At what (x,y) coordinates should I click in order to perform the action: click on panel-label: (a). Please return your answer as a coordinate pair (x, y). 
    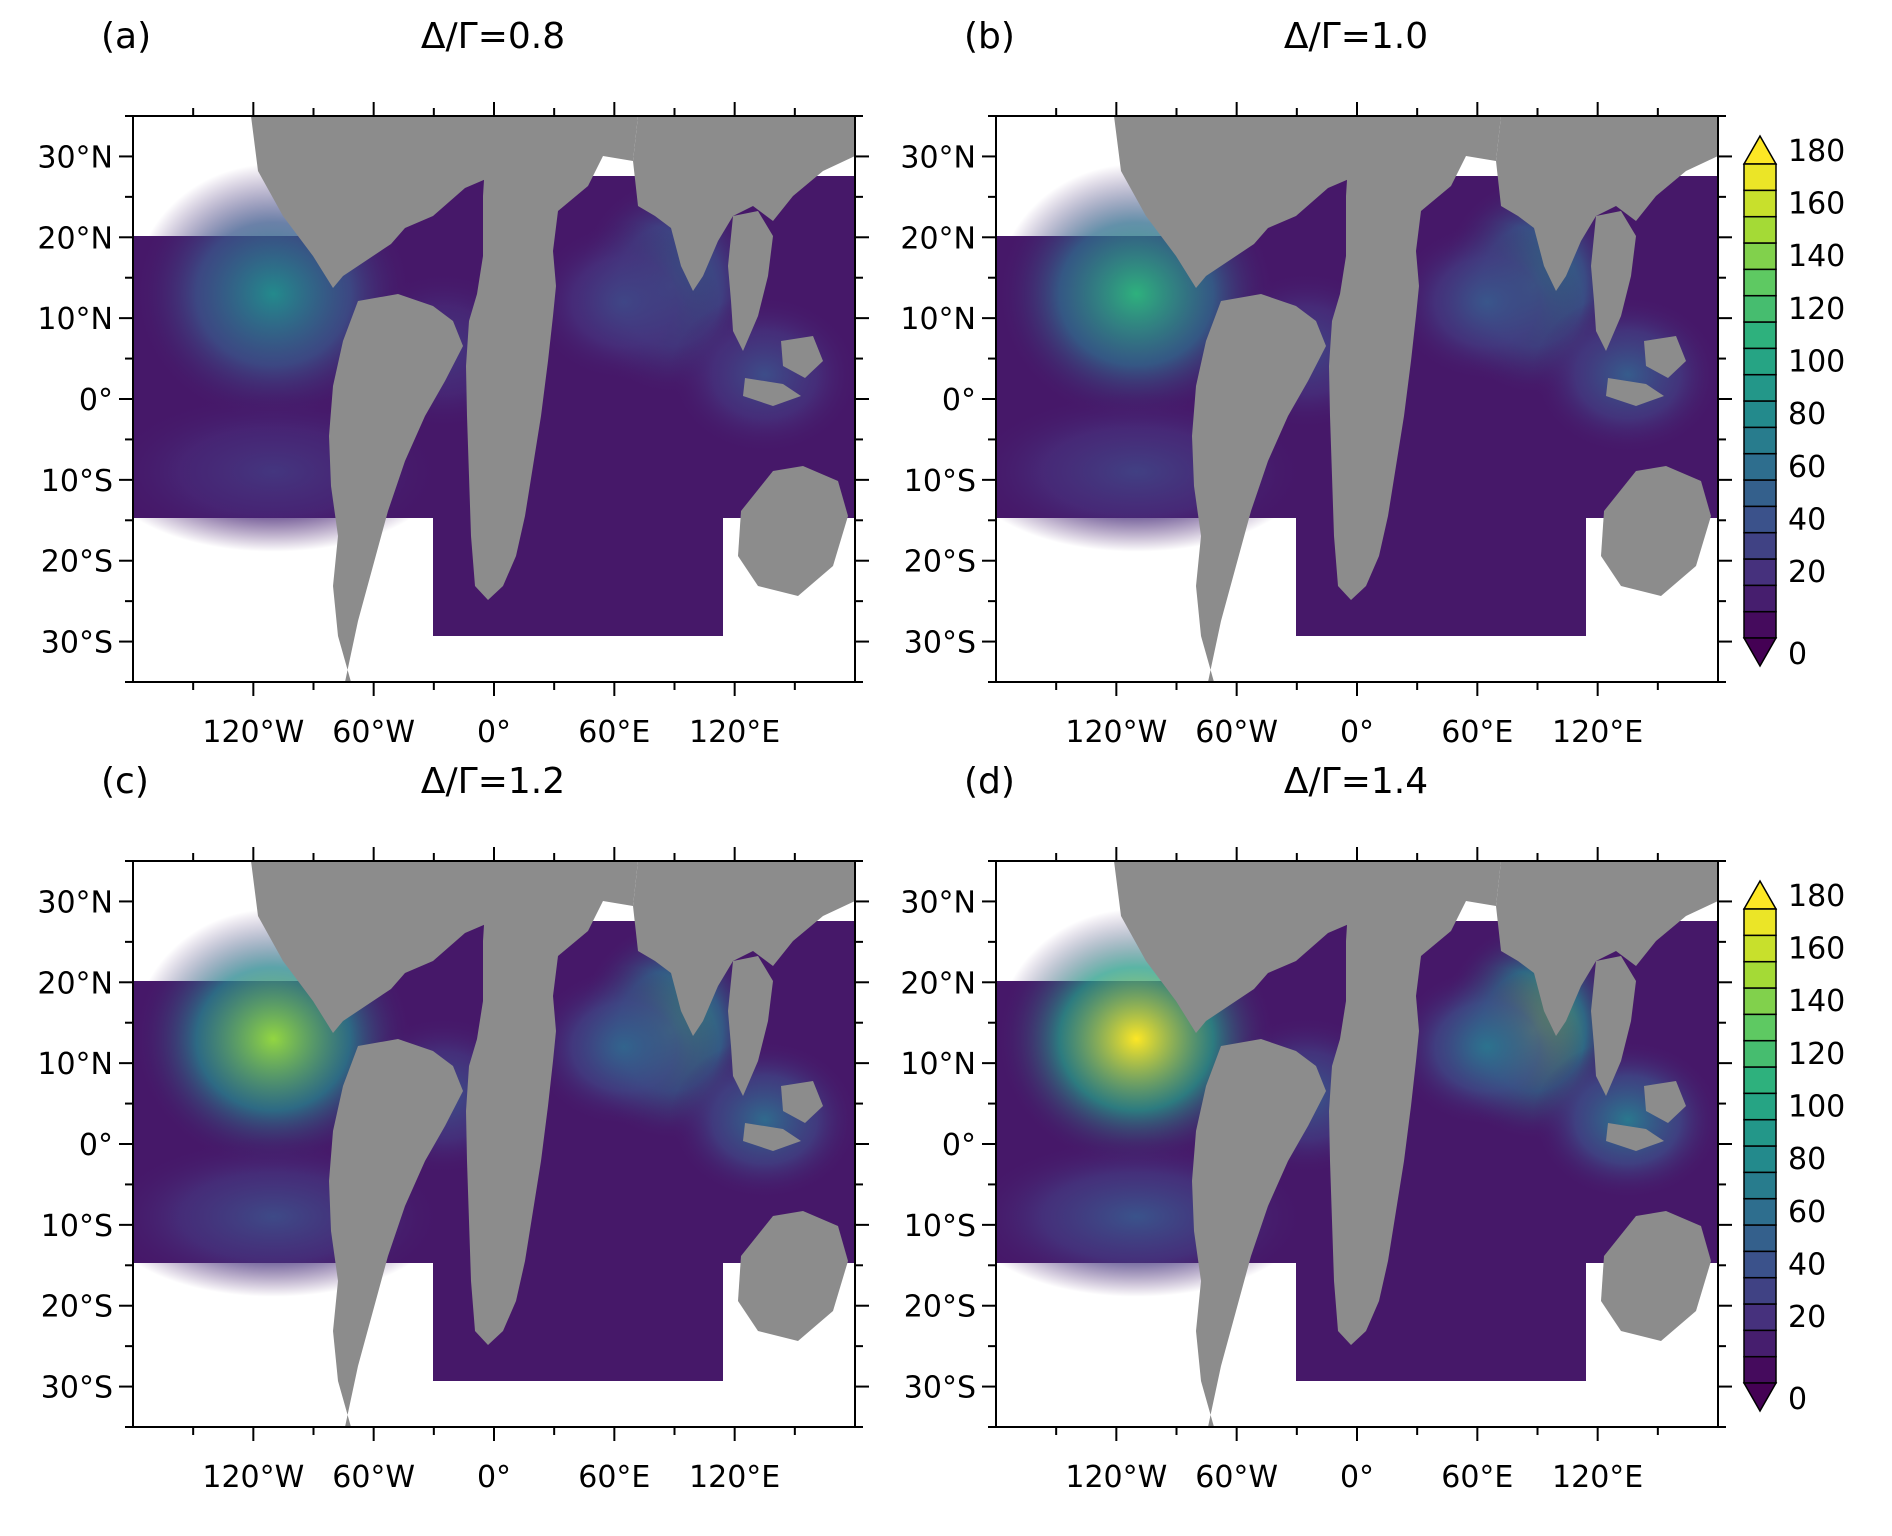
    Looking at the image, I should click on (126, 36).